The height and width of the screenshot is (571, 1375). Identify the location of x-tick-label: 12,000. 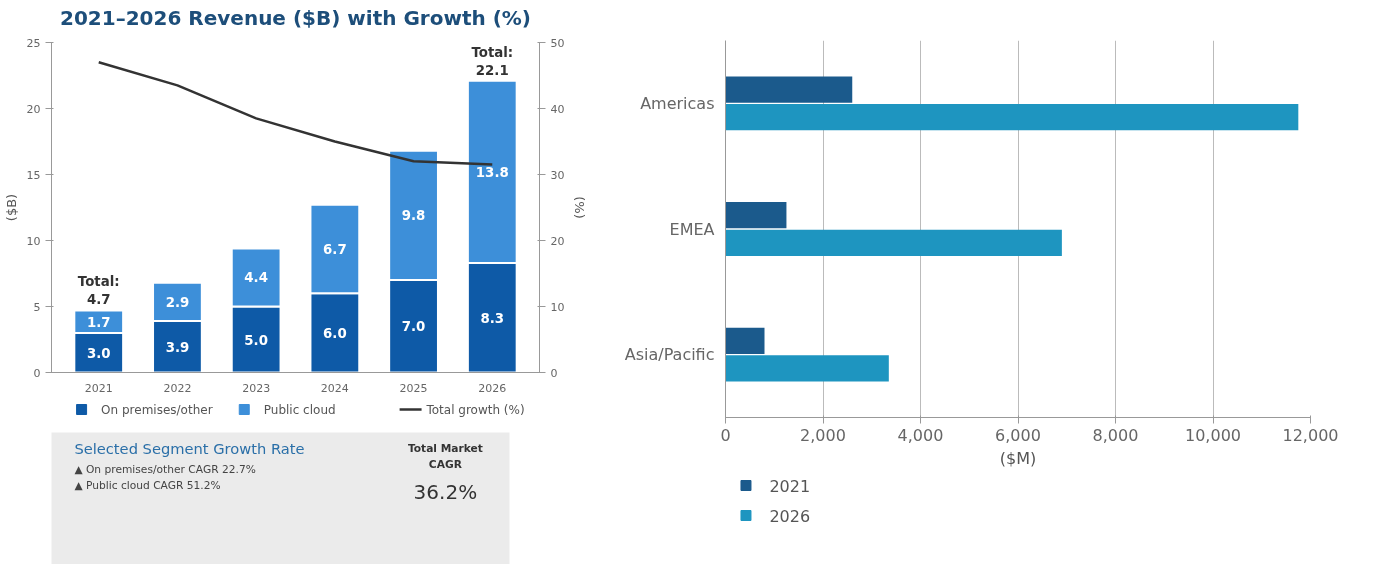
(1310, 435).